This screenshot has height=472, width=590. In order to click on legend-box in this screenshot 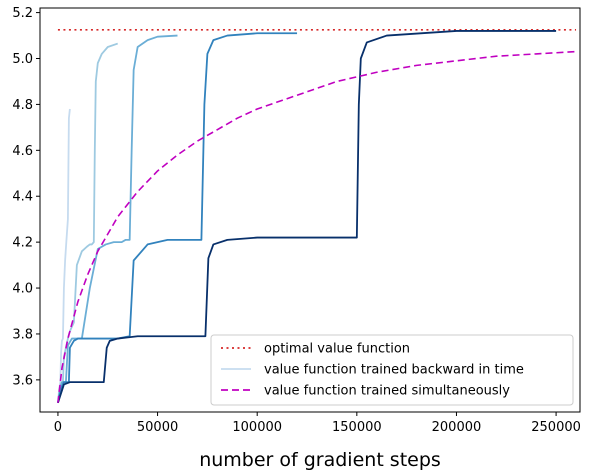, I will do `click(392, 370)`.